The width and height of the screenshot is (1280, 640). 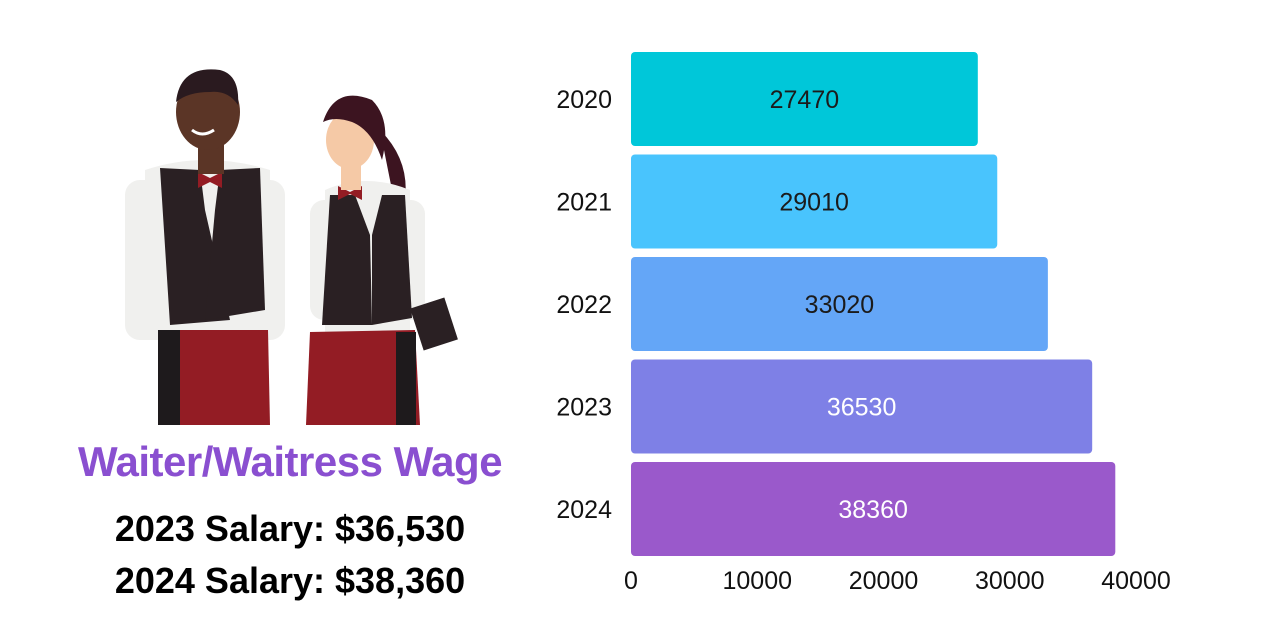 I want to click on waitress-menu-book, so click(x=434, y=324).